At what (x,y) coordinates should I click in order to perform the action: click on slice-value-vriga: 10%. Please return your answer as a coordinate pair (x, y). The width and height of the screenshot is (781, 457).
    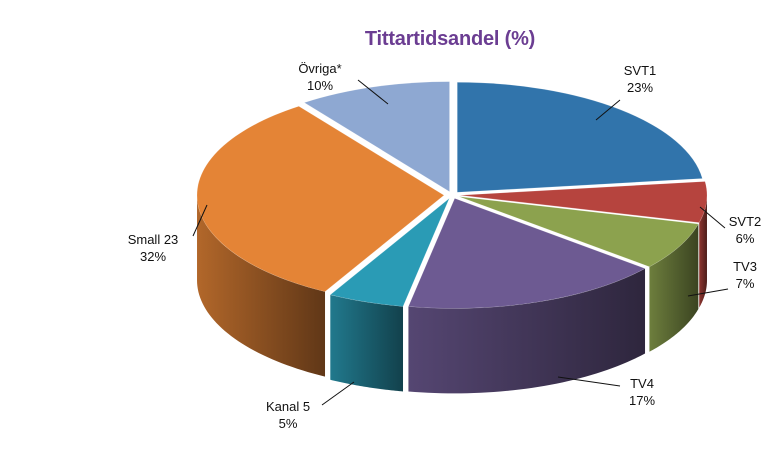
    Looking at the image, I should click on (320, 85).